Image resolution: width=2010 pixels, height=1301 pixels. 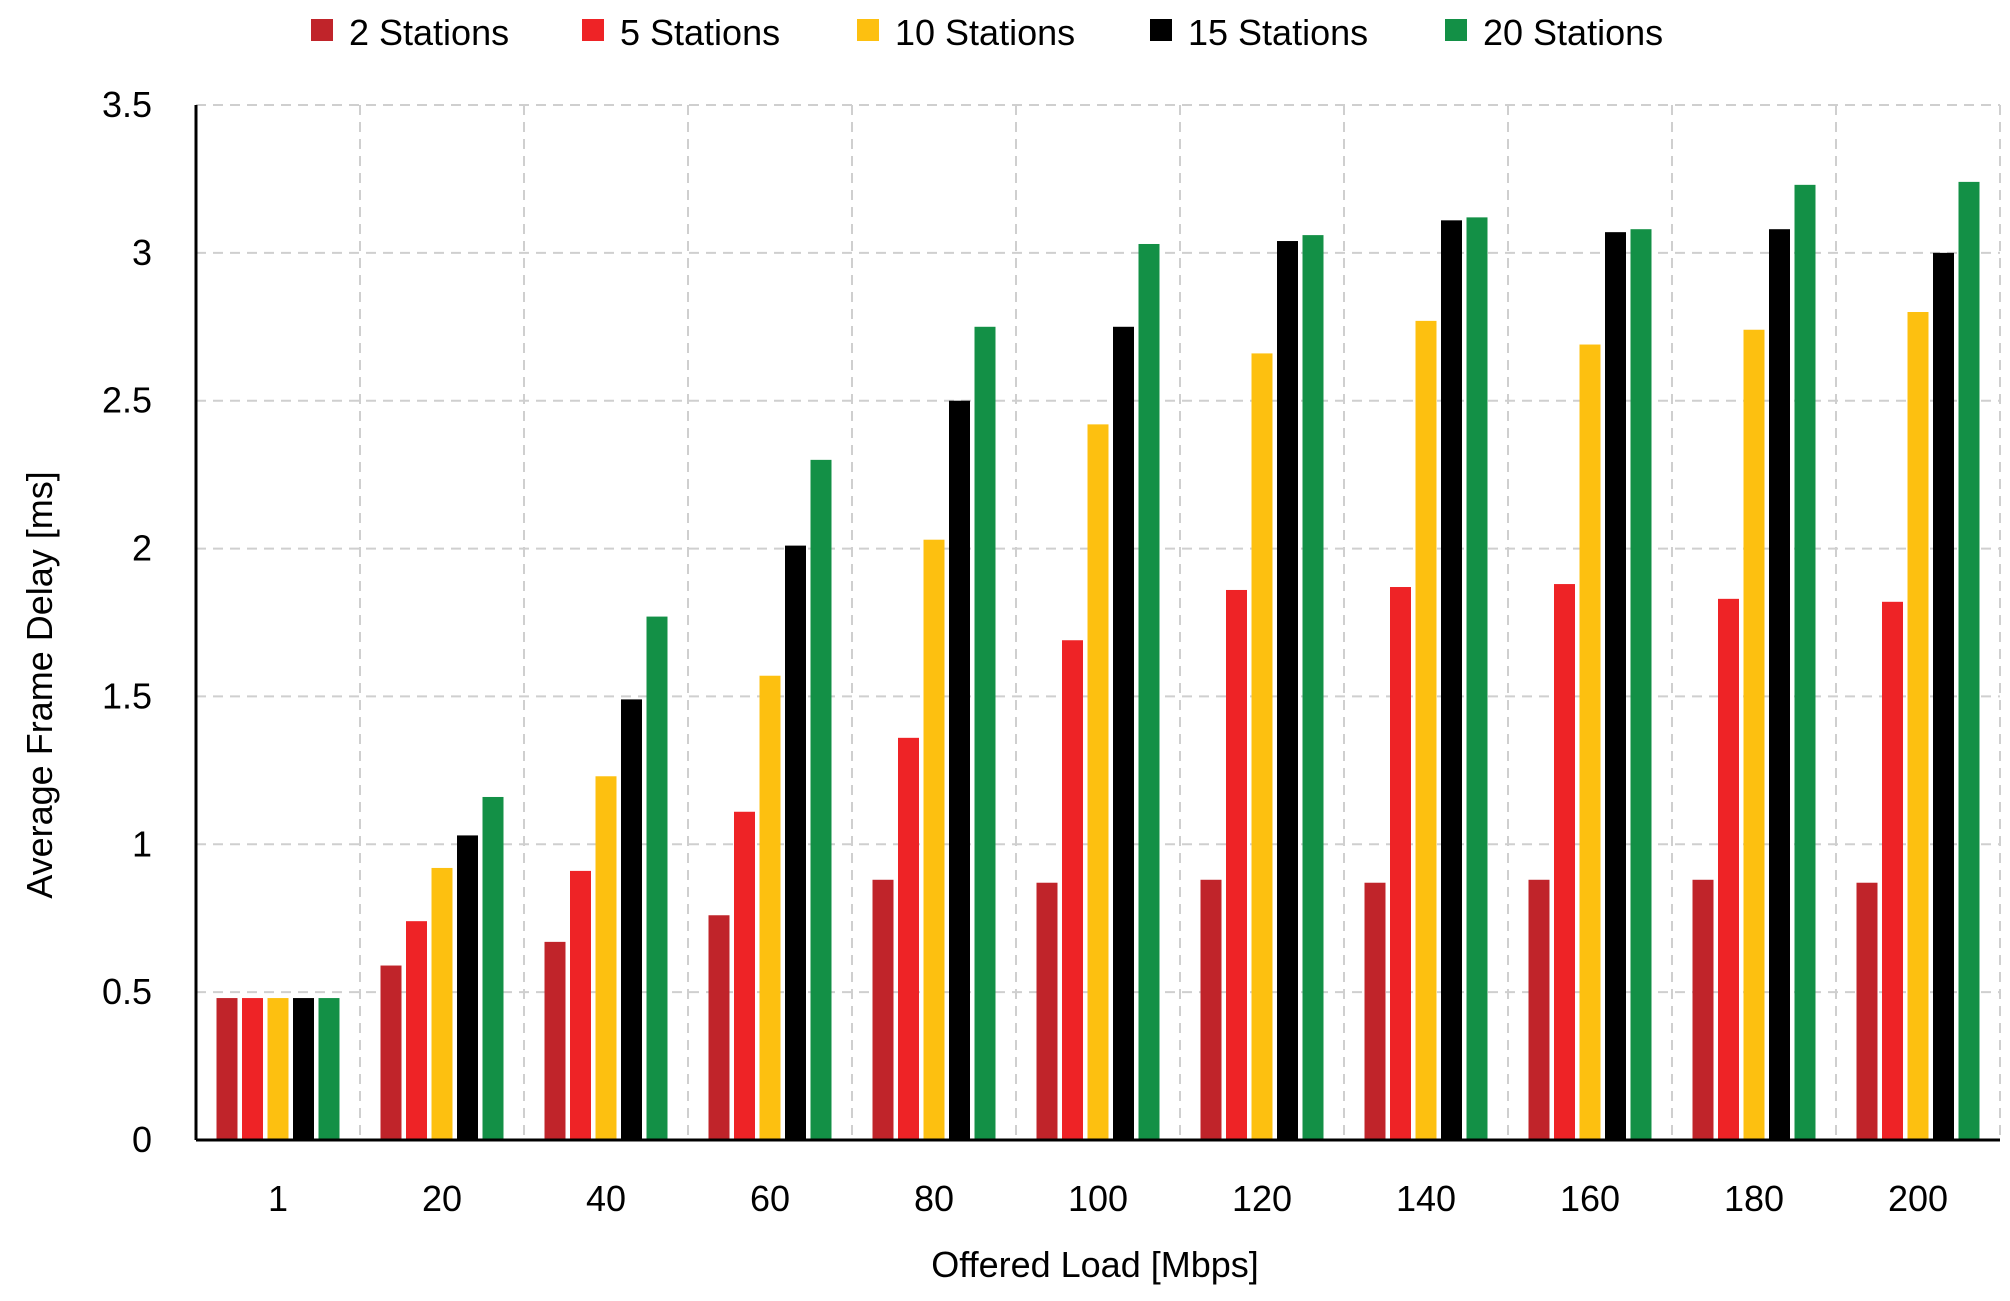 I want to click on legend-item-20-stations: 20 Stations, so click(x=1554, y=32).